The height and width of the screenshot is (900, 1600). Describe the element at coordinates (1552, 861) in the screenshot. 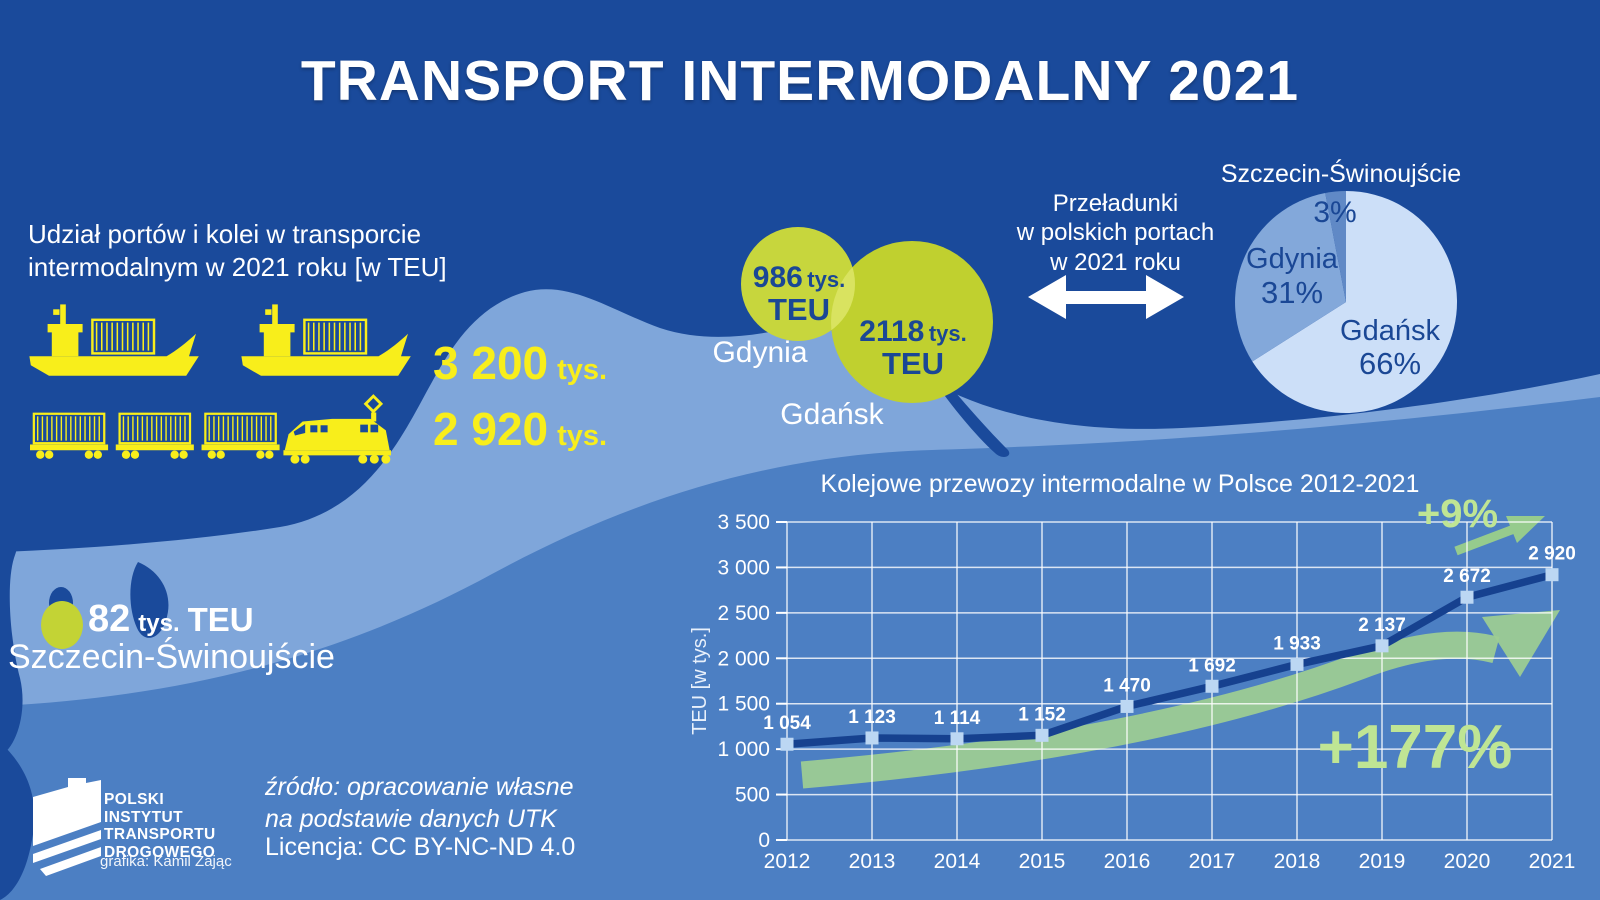

I see `x-tick-label: 2021` at that location.